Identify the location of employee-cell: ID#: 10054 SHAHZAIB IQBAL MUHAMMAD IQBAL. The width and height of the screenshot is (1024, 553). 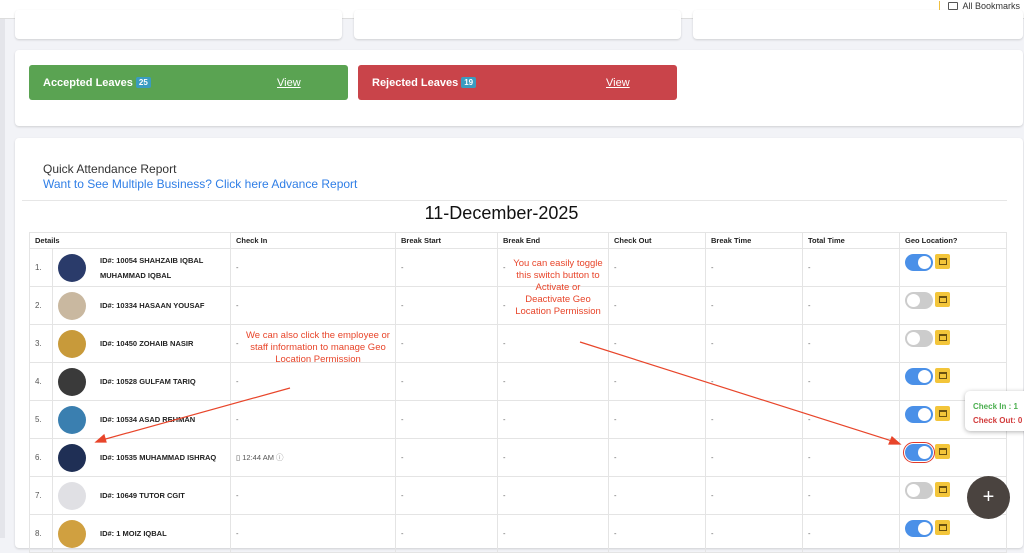
(141, 267).